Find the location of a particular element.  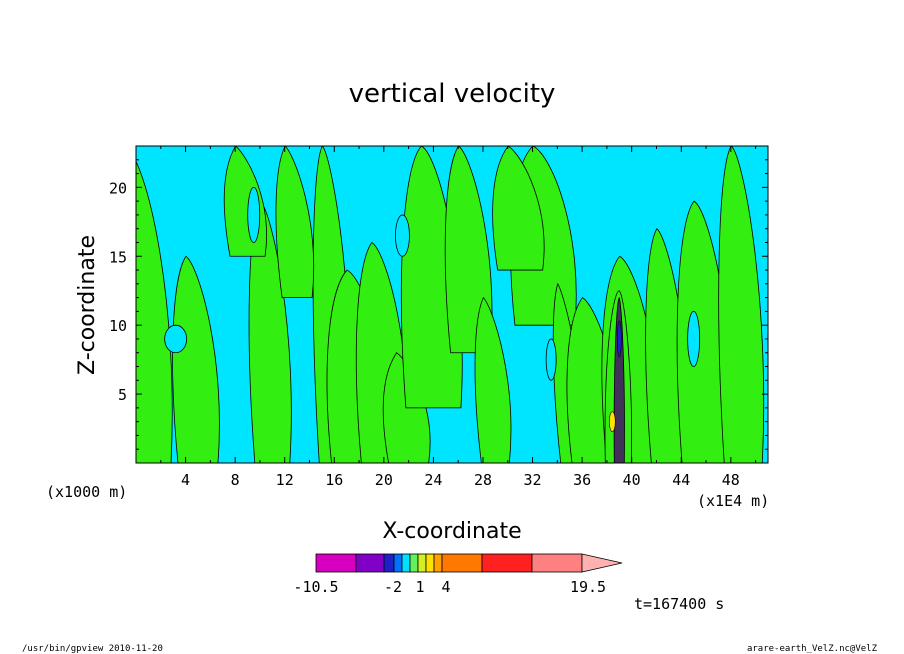

x-unit-left: (x1000 m) is located at coordinates (86, 492).